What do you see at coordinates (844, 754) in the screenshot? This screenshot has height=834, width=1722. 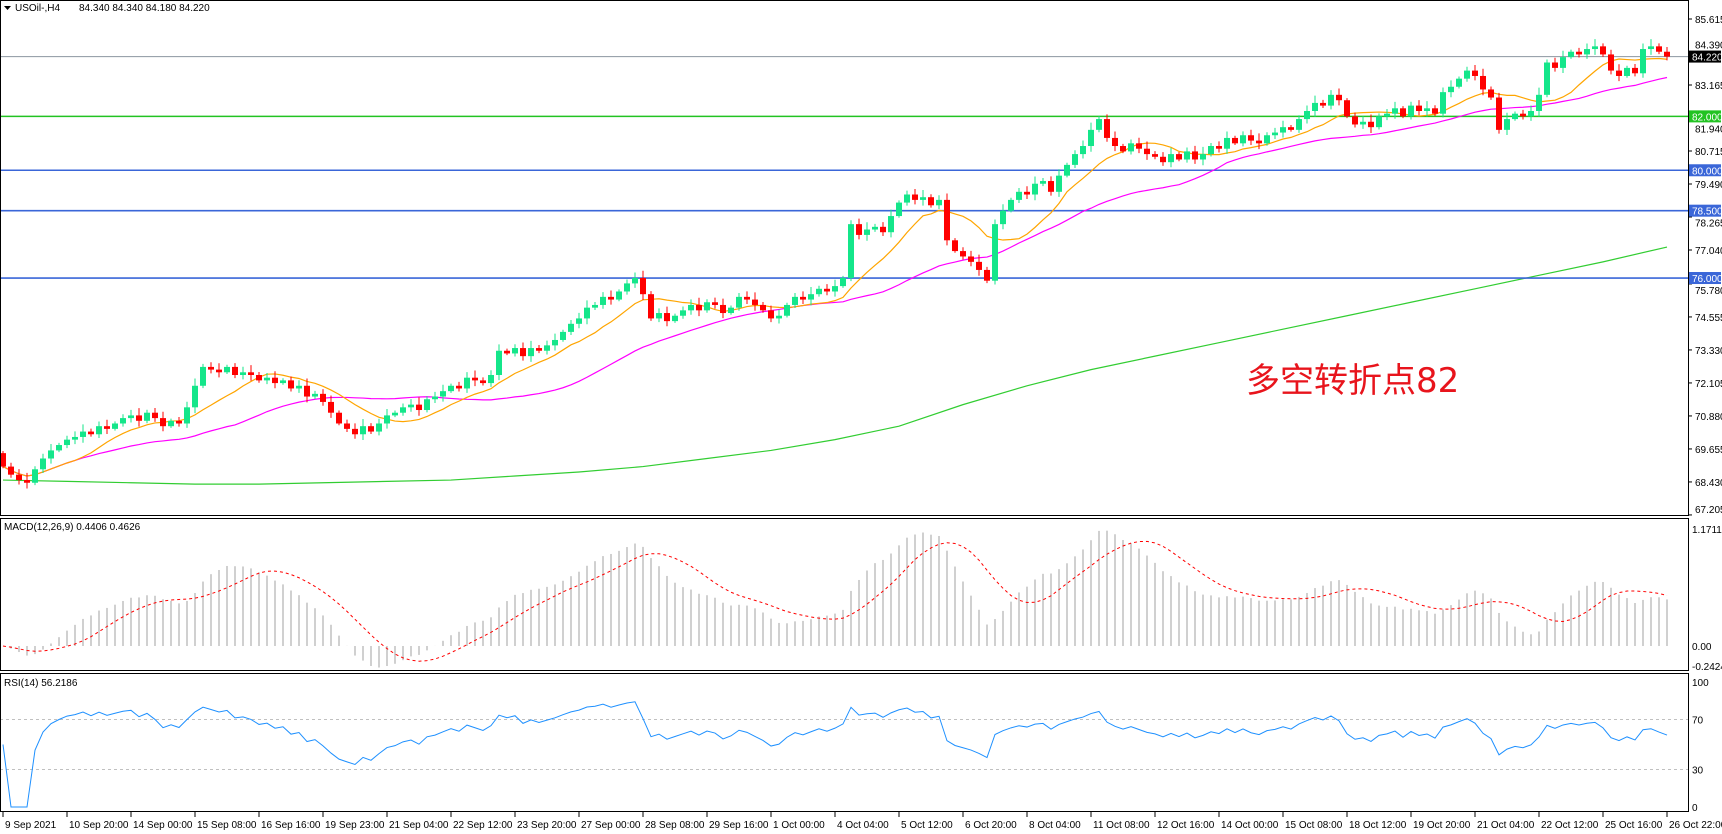 I see `rsi-pane` at bounding box center [844, 754].